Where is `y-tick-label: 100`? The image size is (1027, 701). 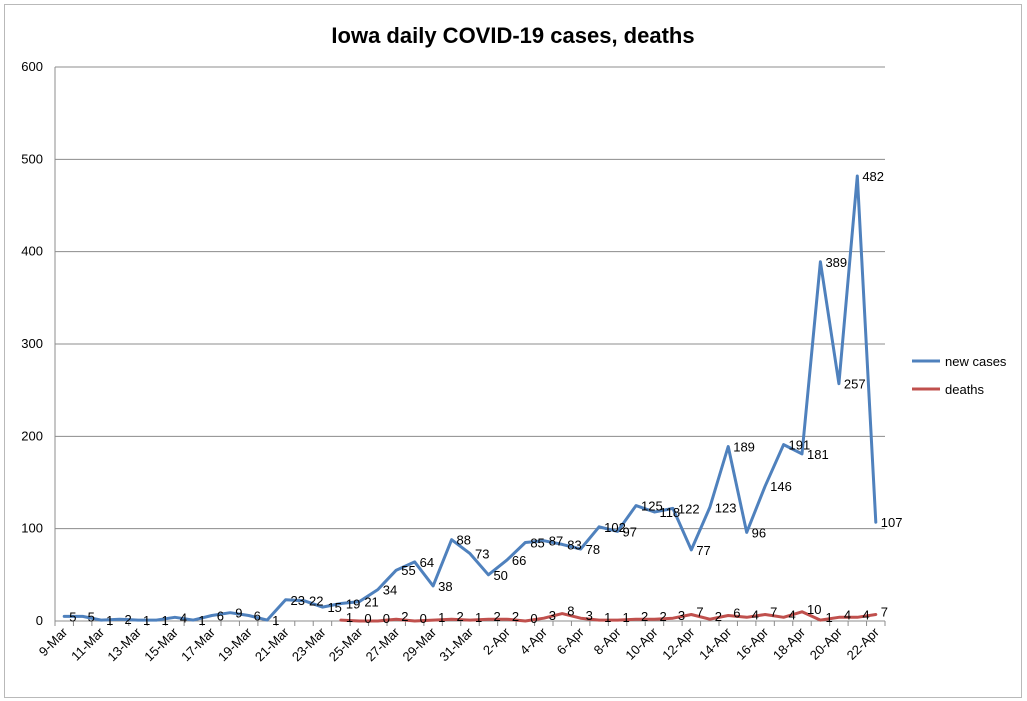 y-tick-label: 100 is located at coordinates (32, 528).